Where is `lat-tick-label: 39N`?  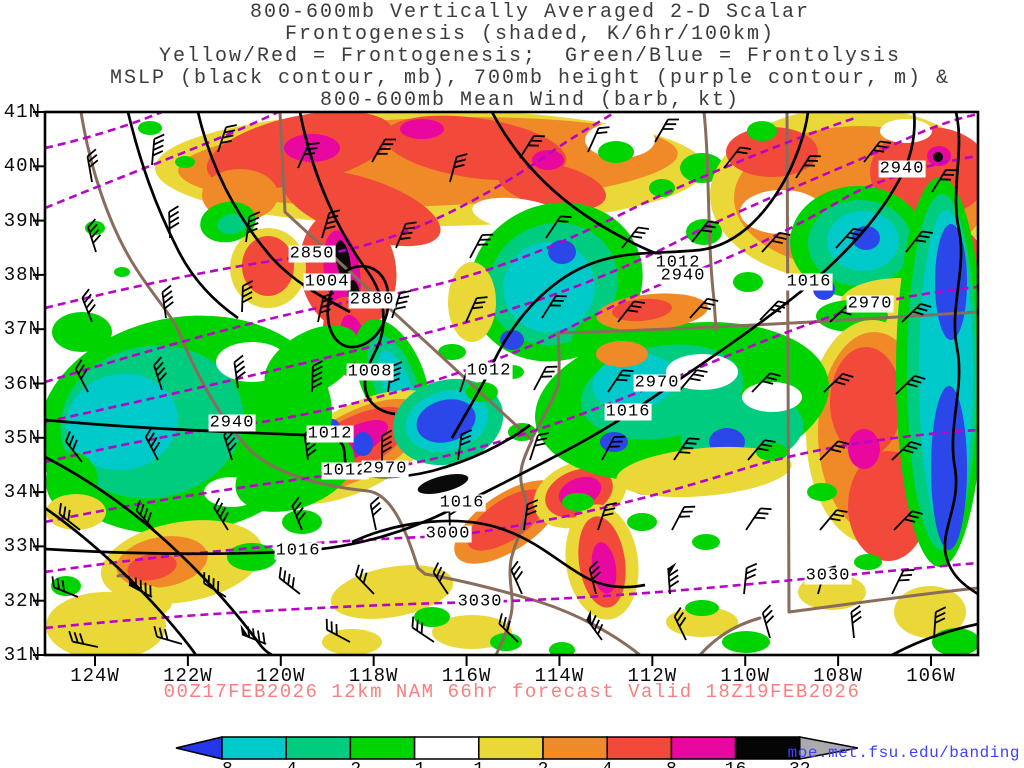
lat-tick-label: 39N is located at coordinates (22, 220).